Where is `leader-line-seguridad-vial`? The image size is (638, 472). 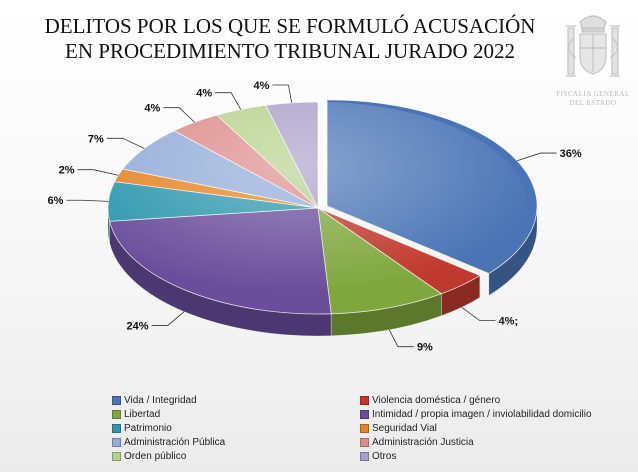 leader-line-seguridad-vial is located at coordinates (98, 172).